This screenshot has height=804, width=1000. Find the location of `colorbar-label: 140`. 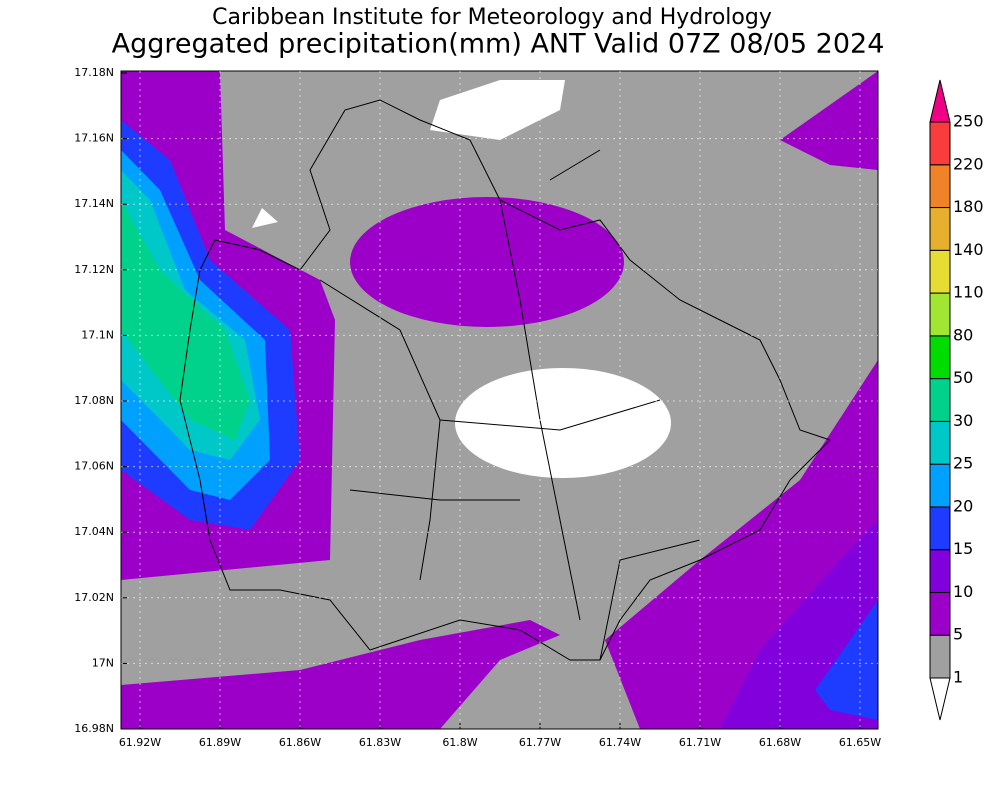

colorbar-label: 140 is located at coordinates (968, 249).